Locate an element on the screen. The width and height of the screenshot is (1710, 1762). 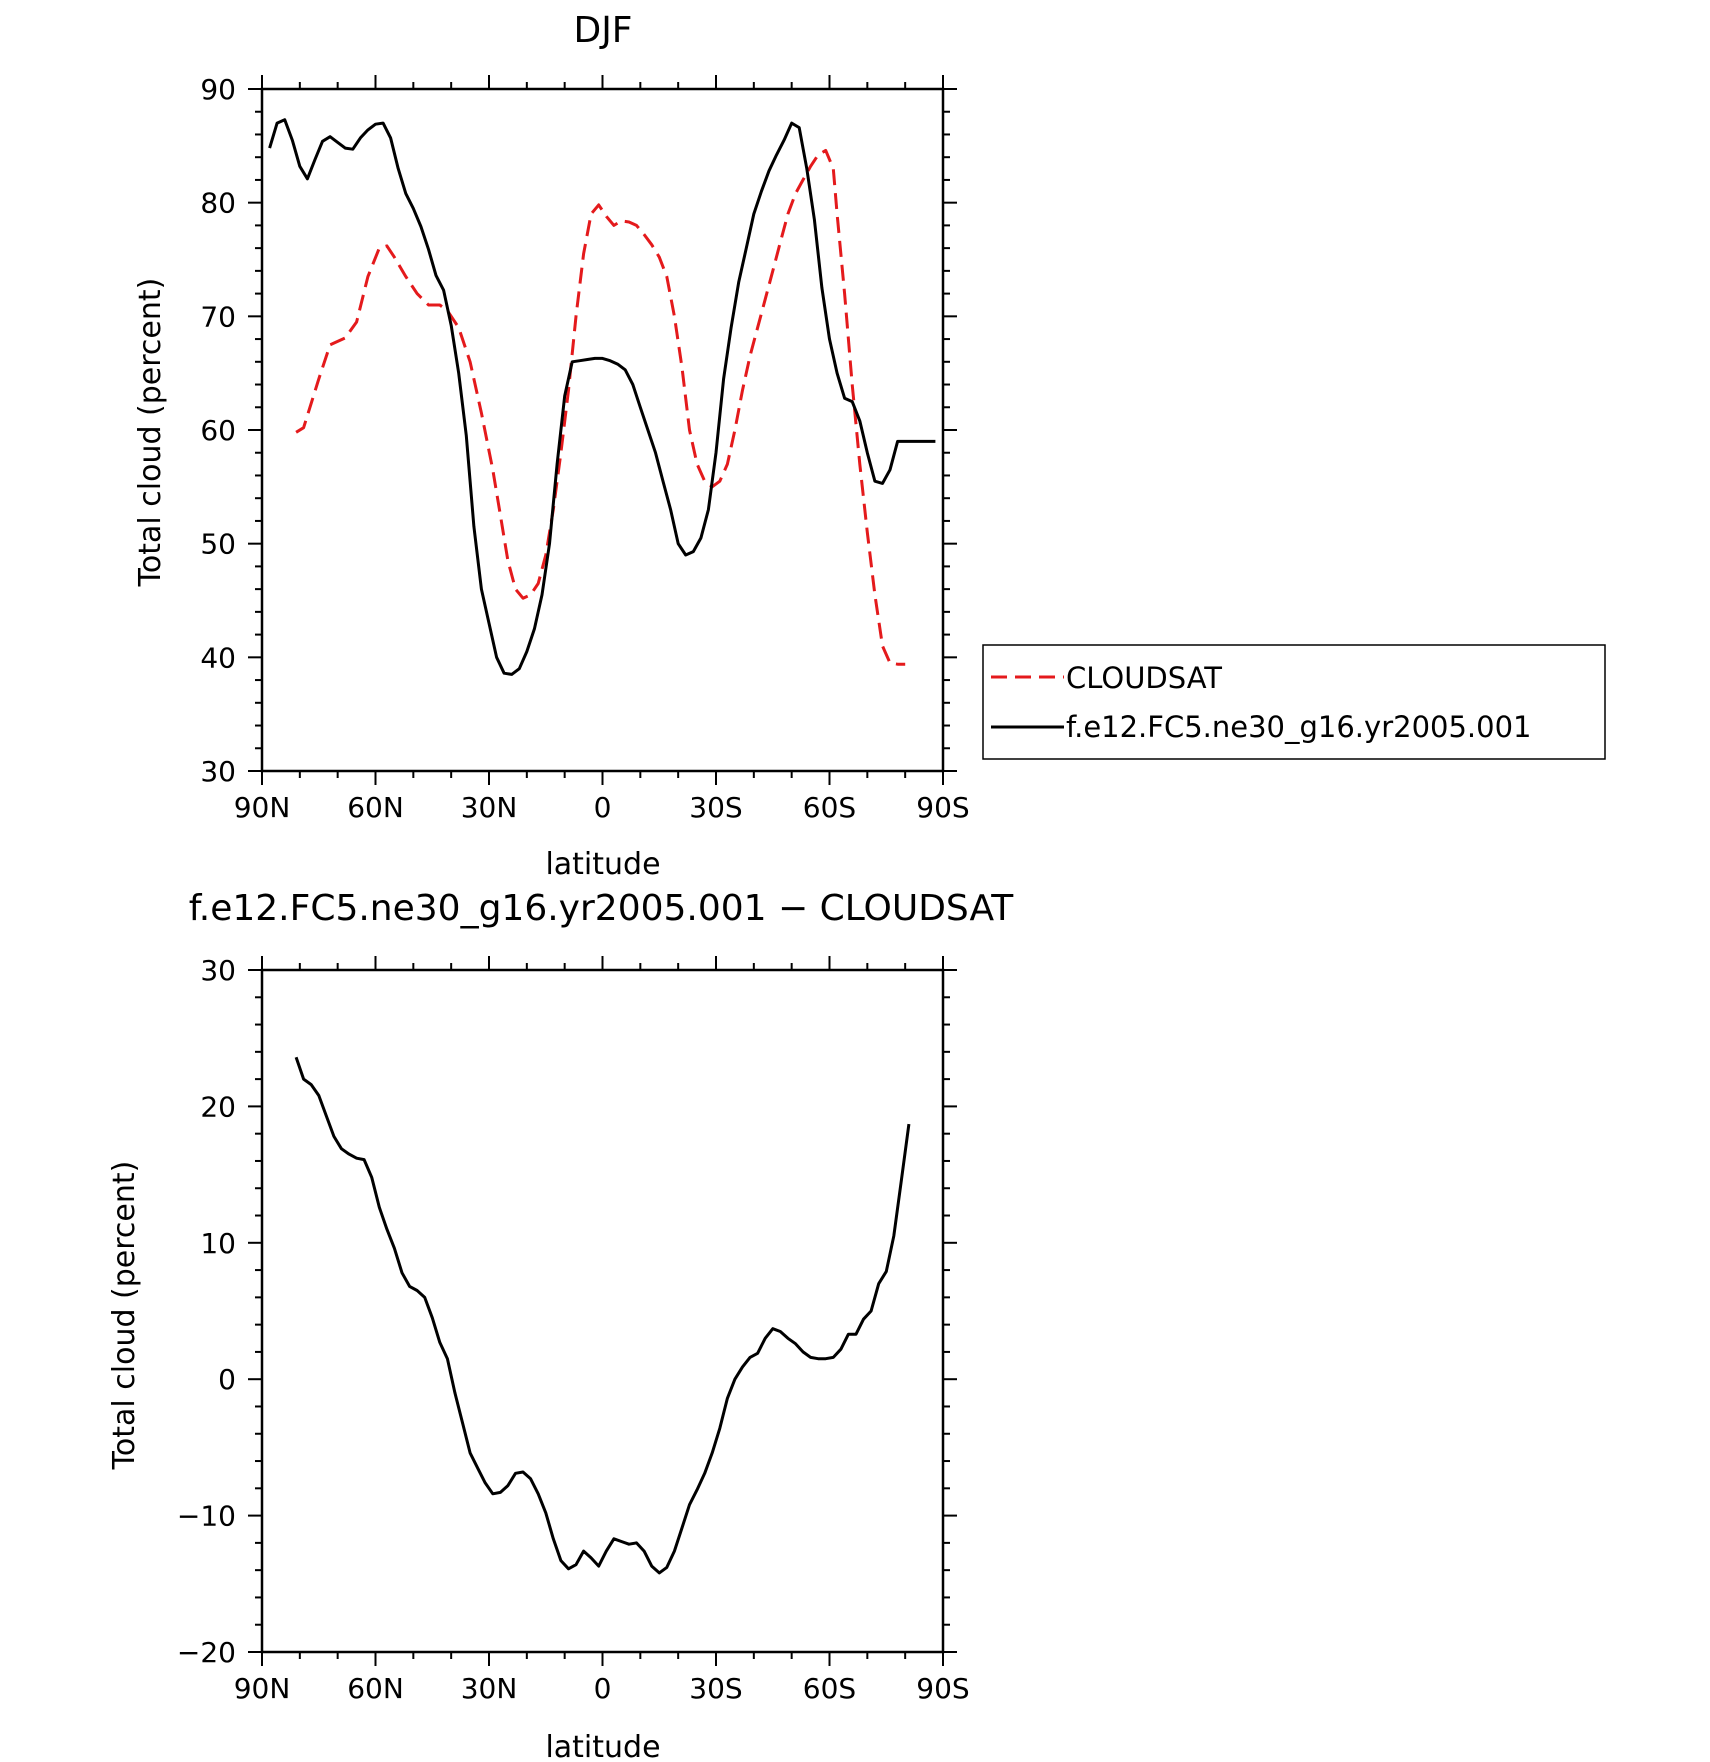
chart-title: DJF is located at coordinates (602, 30).